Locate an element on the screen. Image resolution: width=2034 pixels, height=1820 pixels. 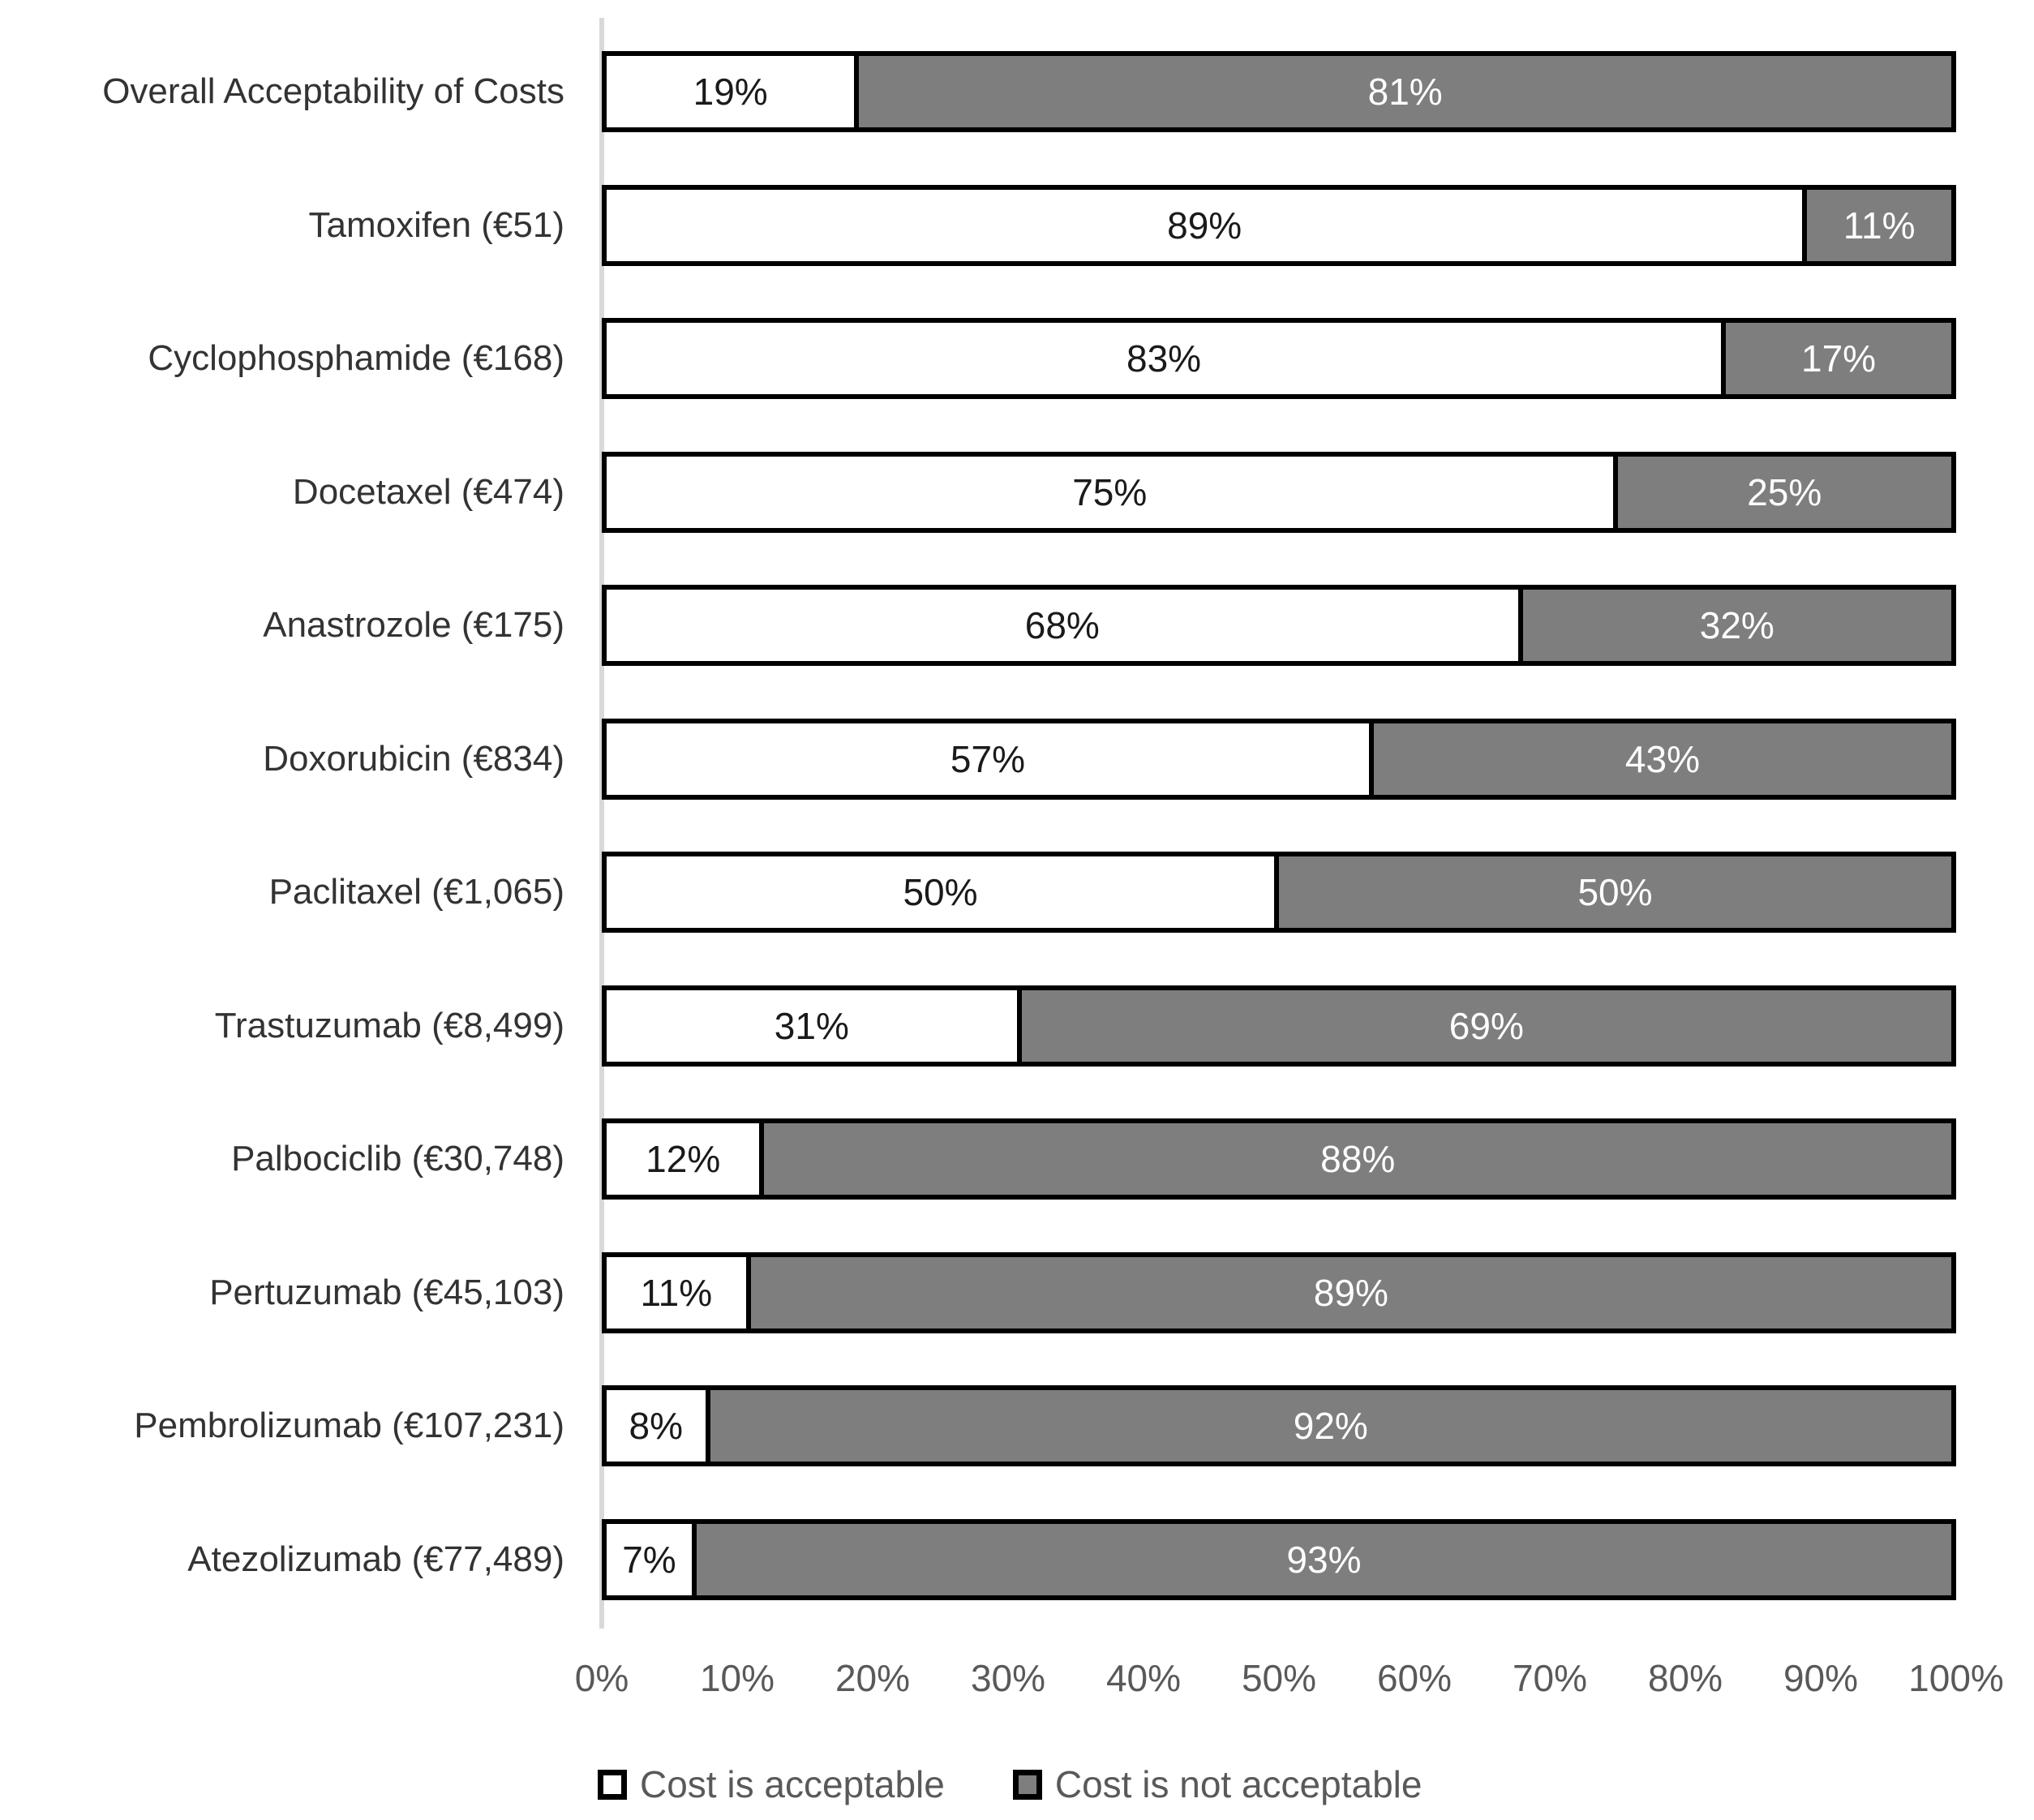
data-label: 69% is located at coordinates (1486, 1025).